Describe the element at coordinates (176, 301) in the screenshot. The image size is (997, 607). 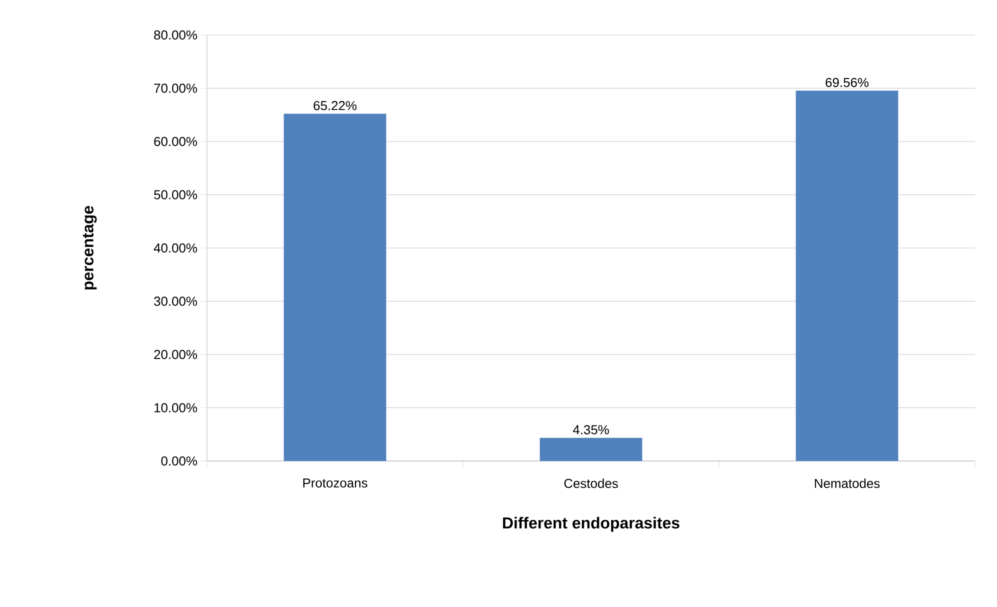
I see `y-tick-label: 30.00%` at that location.